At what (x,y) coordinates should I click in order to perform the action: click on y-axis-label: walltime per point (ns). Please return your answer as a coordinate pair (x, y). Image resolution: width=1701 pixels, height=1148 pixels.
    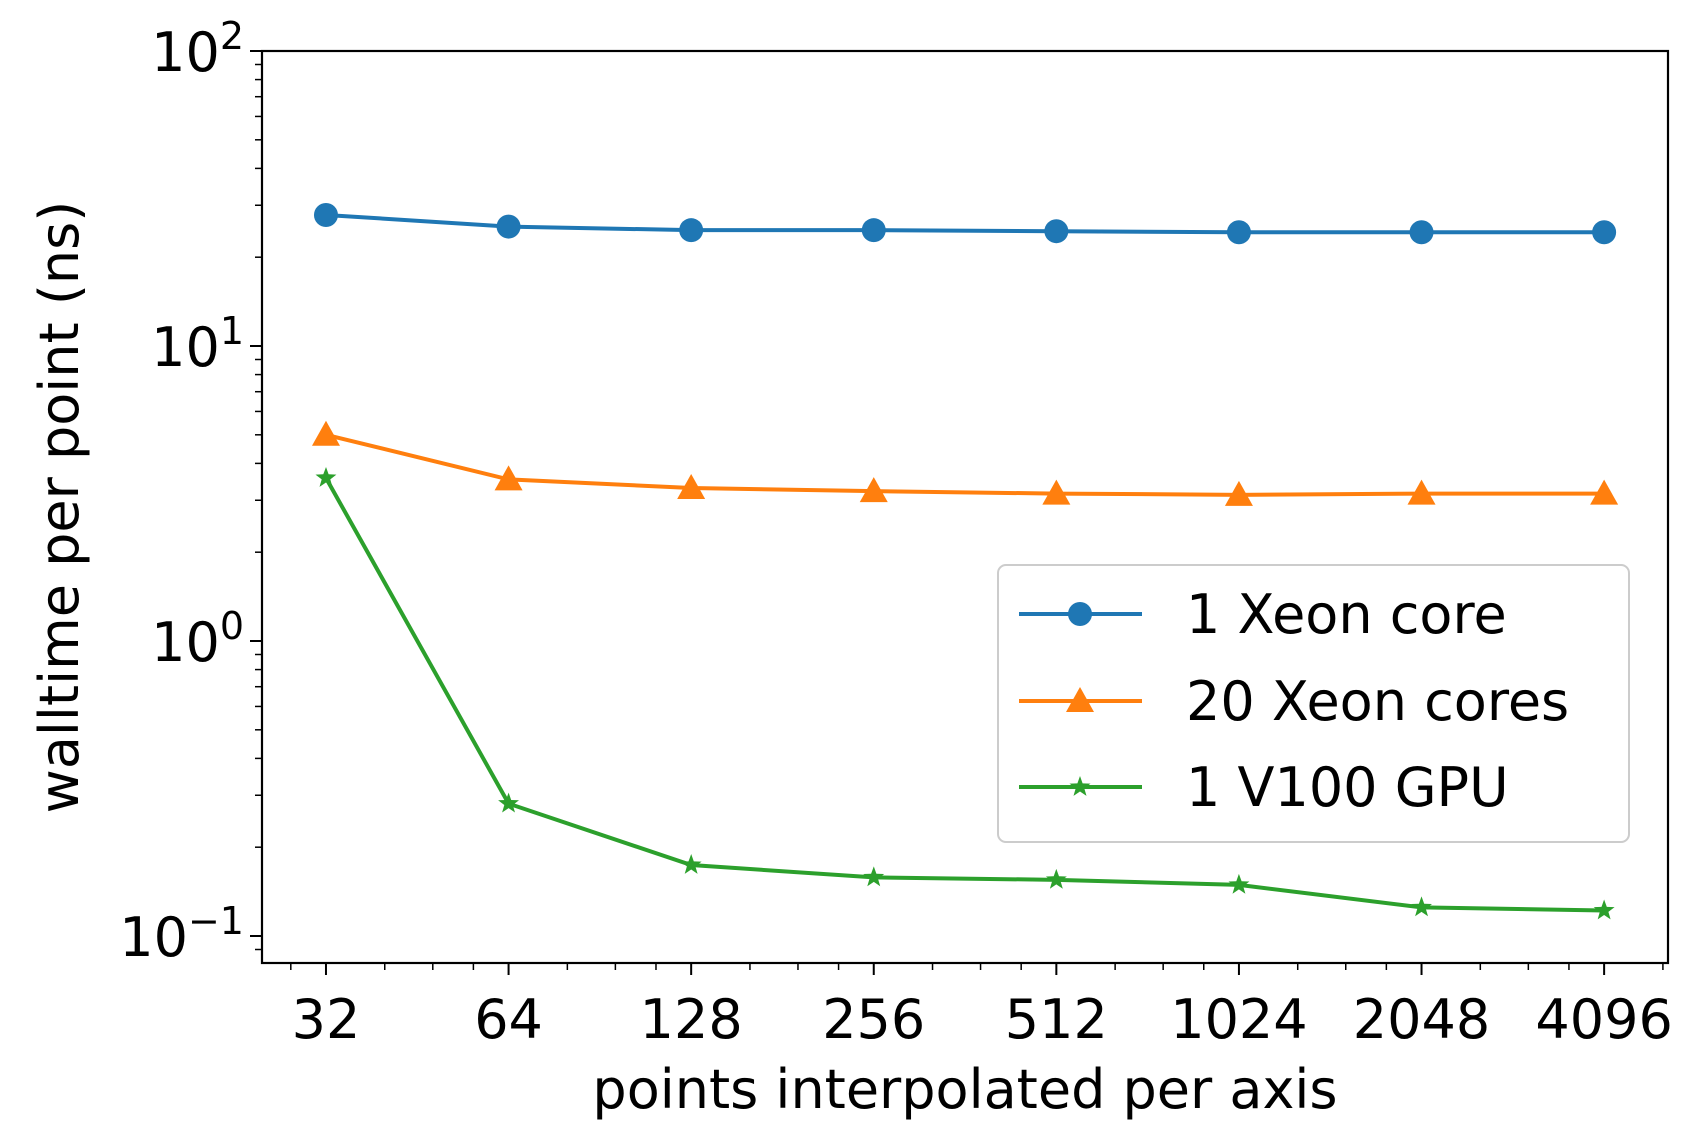
    Looking at the image, I should click on (59, 507).